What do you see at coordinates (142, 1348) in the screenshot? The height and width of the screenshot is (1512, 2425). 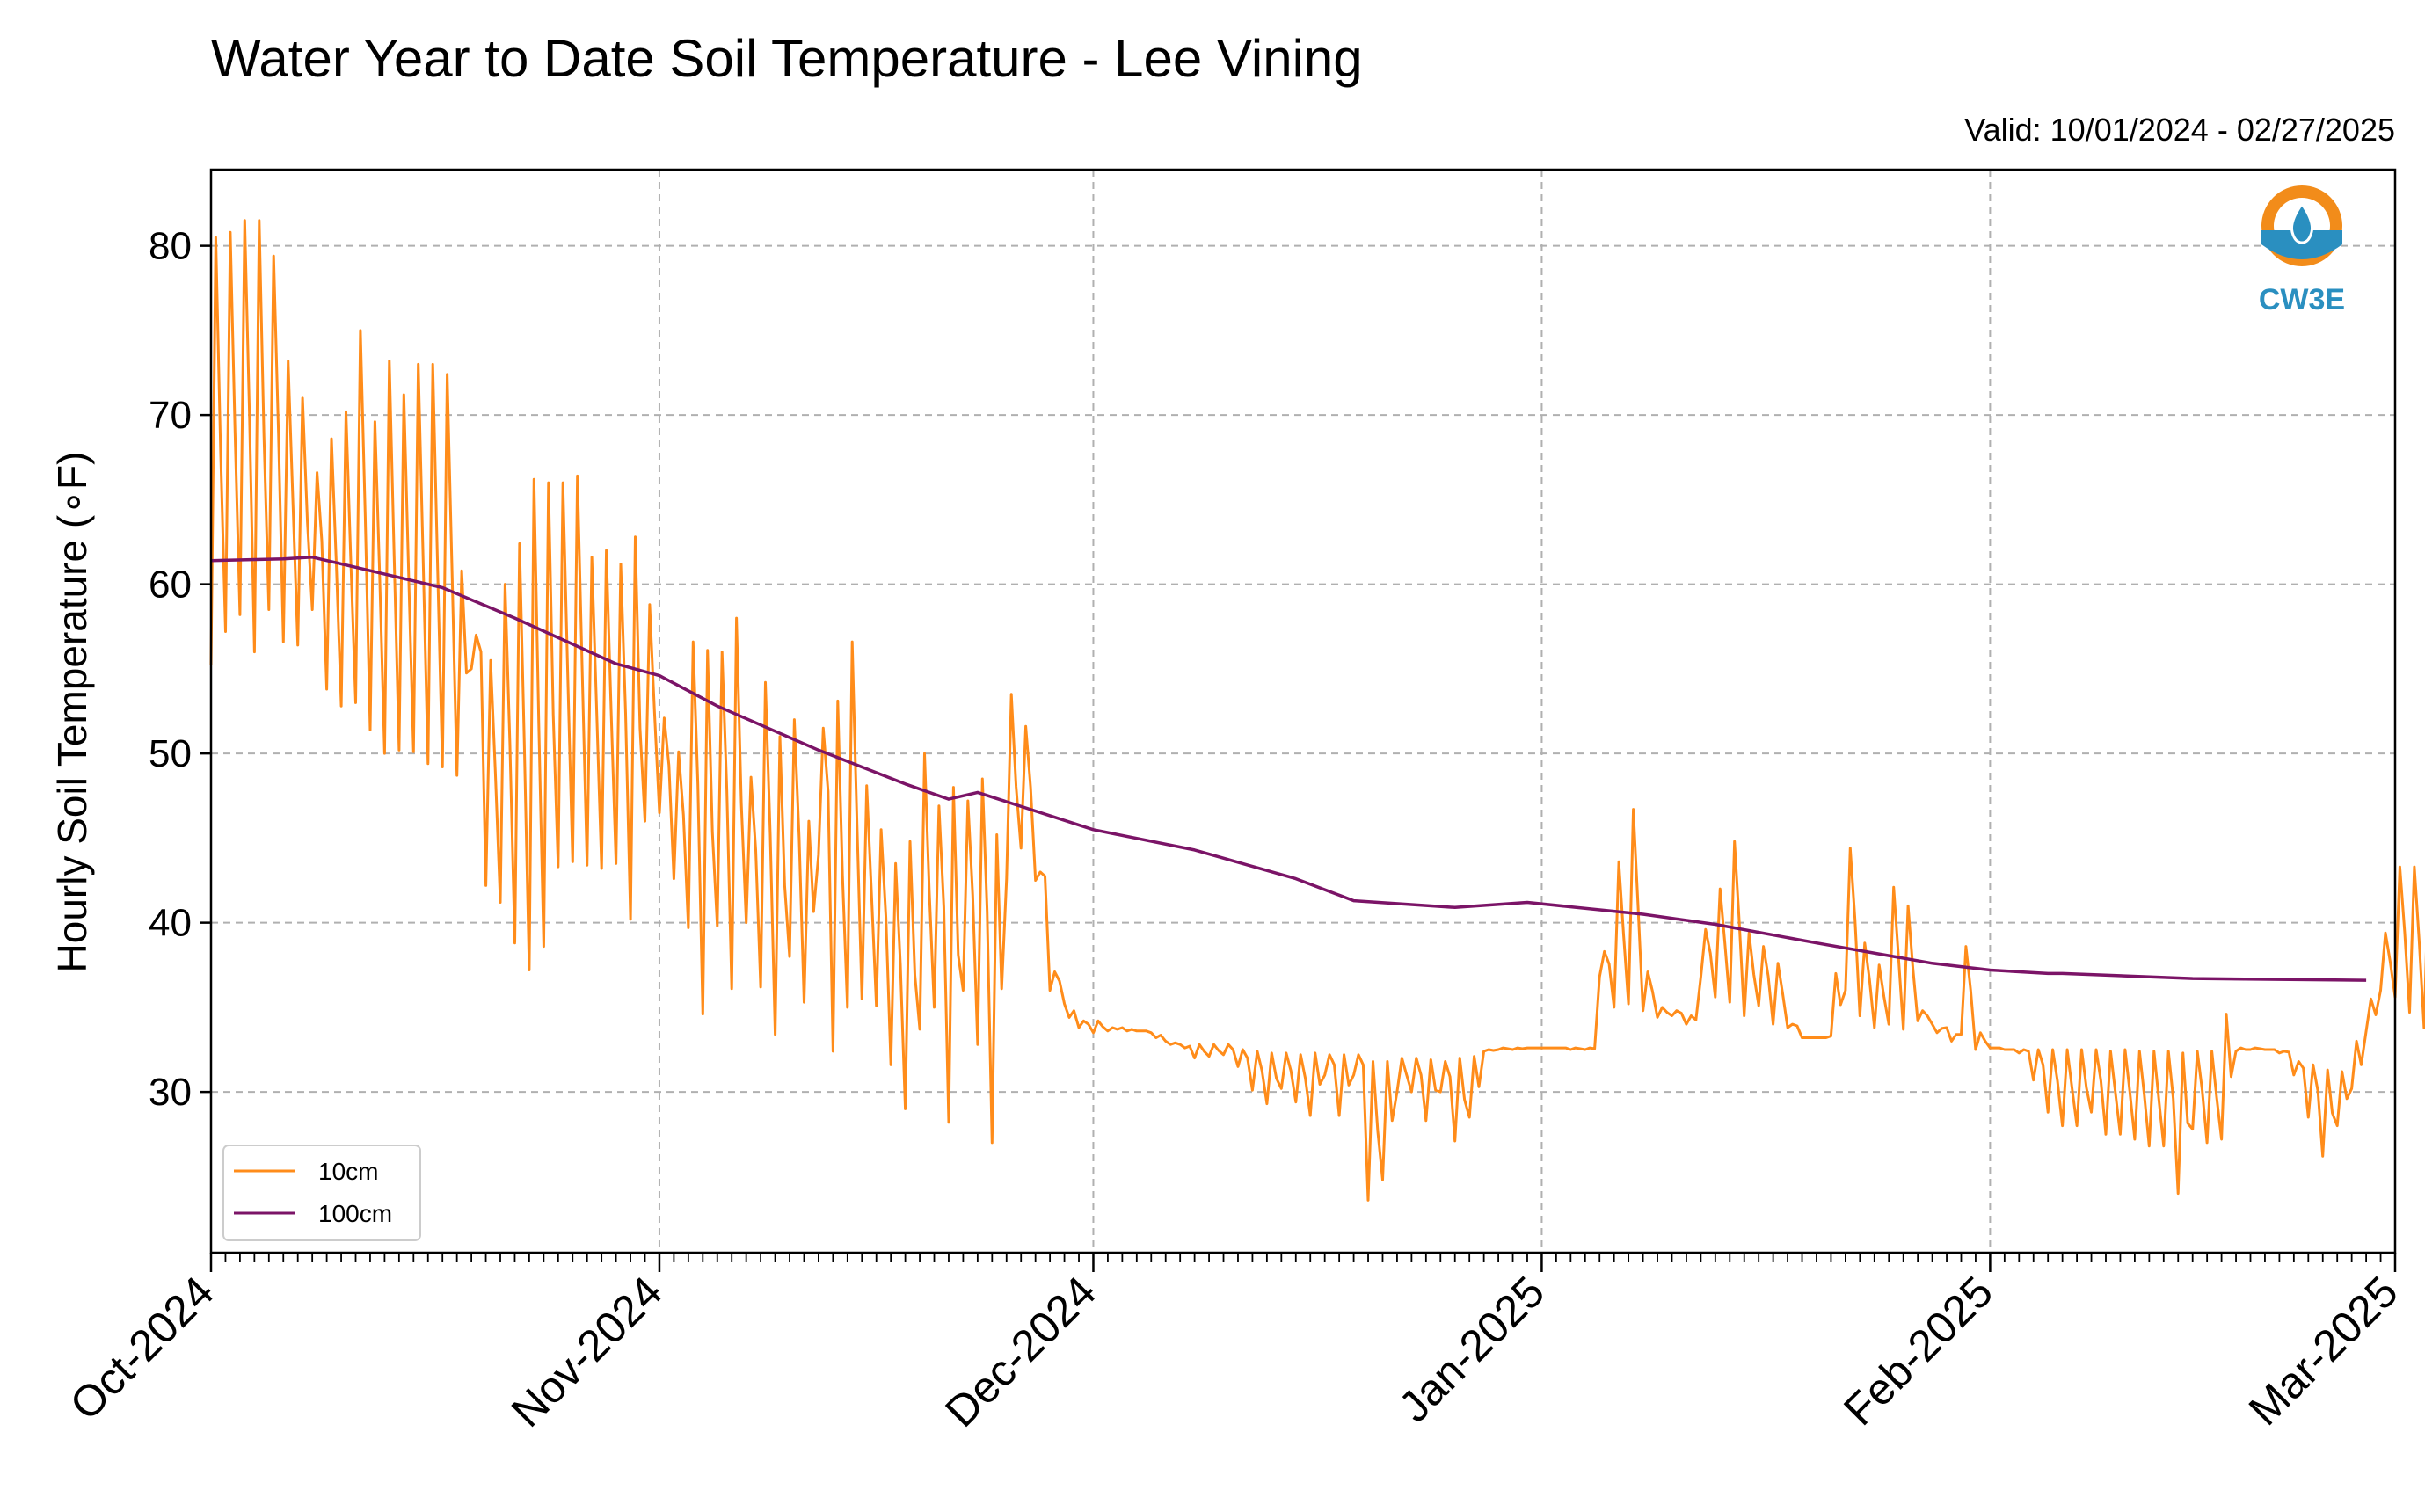 I see `x-tick-label-Oct-2024: Oct-2024` at bounding box center [142, 1348].